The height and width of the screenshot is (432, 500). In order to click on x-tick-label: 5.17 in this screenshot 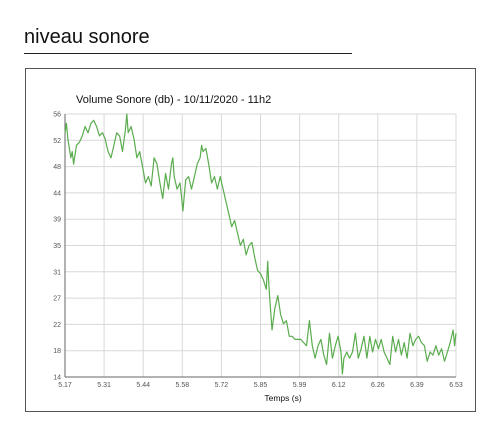, I will do `click(65, 385)`.